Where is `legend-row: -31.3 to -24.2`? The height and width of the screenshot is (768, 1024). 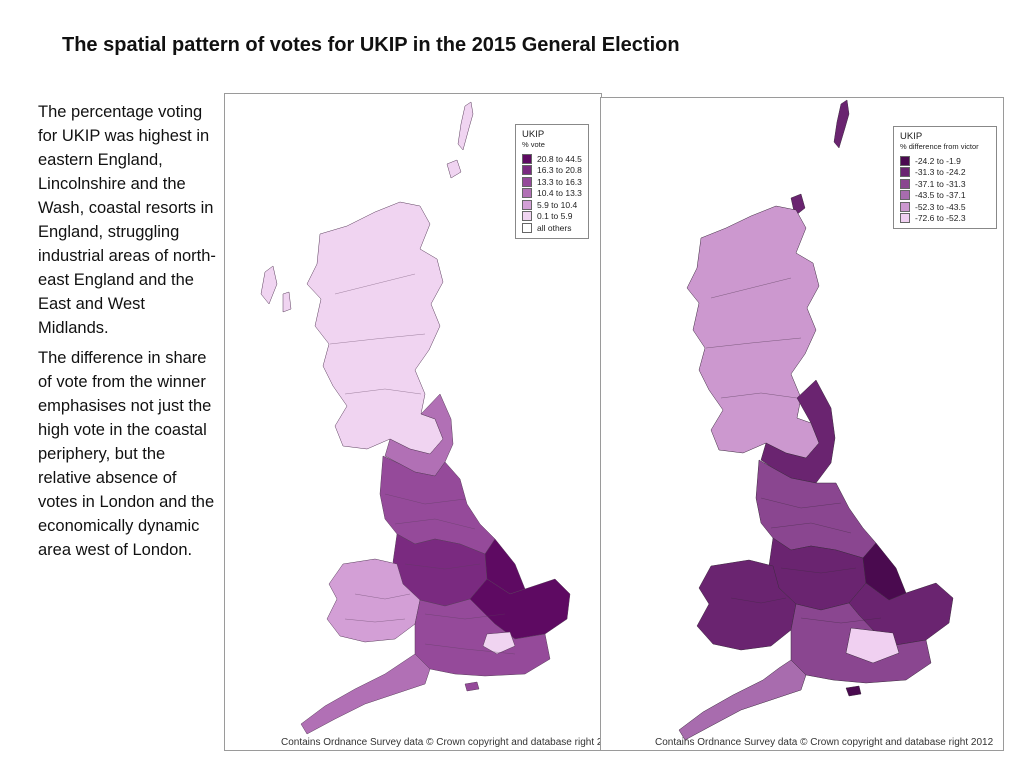
legend-row: -31.3 to -24.2 is located at coordinates (945, 173).